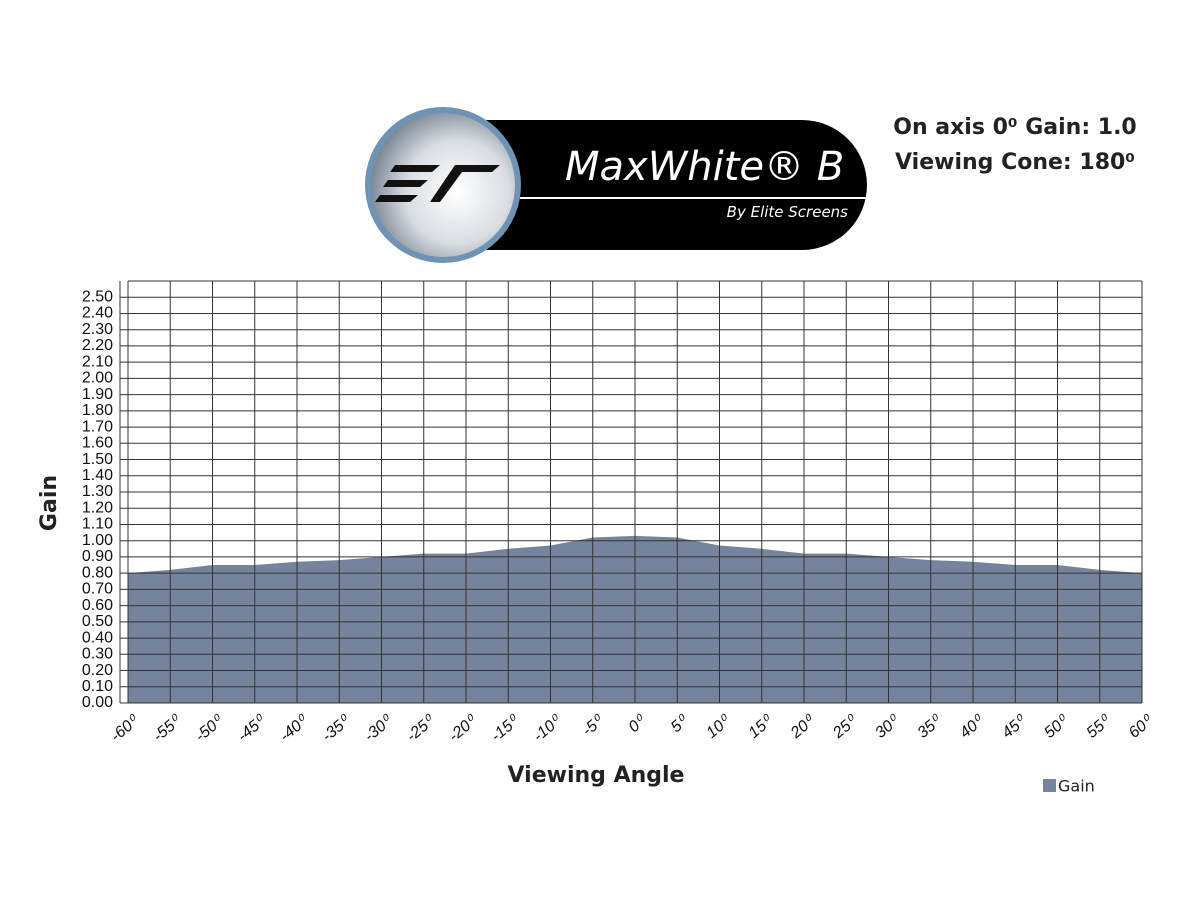  What do you see at coordinates (97, 378) in the screenshot?
I see `y-tick-label: 2.00` at bounding box center [97, 378].